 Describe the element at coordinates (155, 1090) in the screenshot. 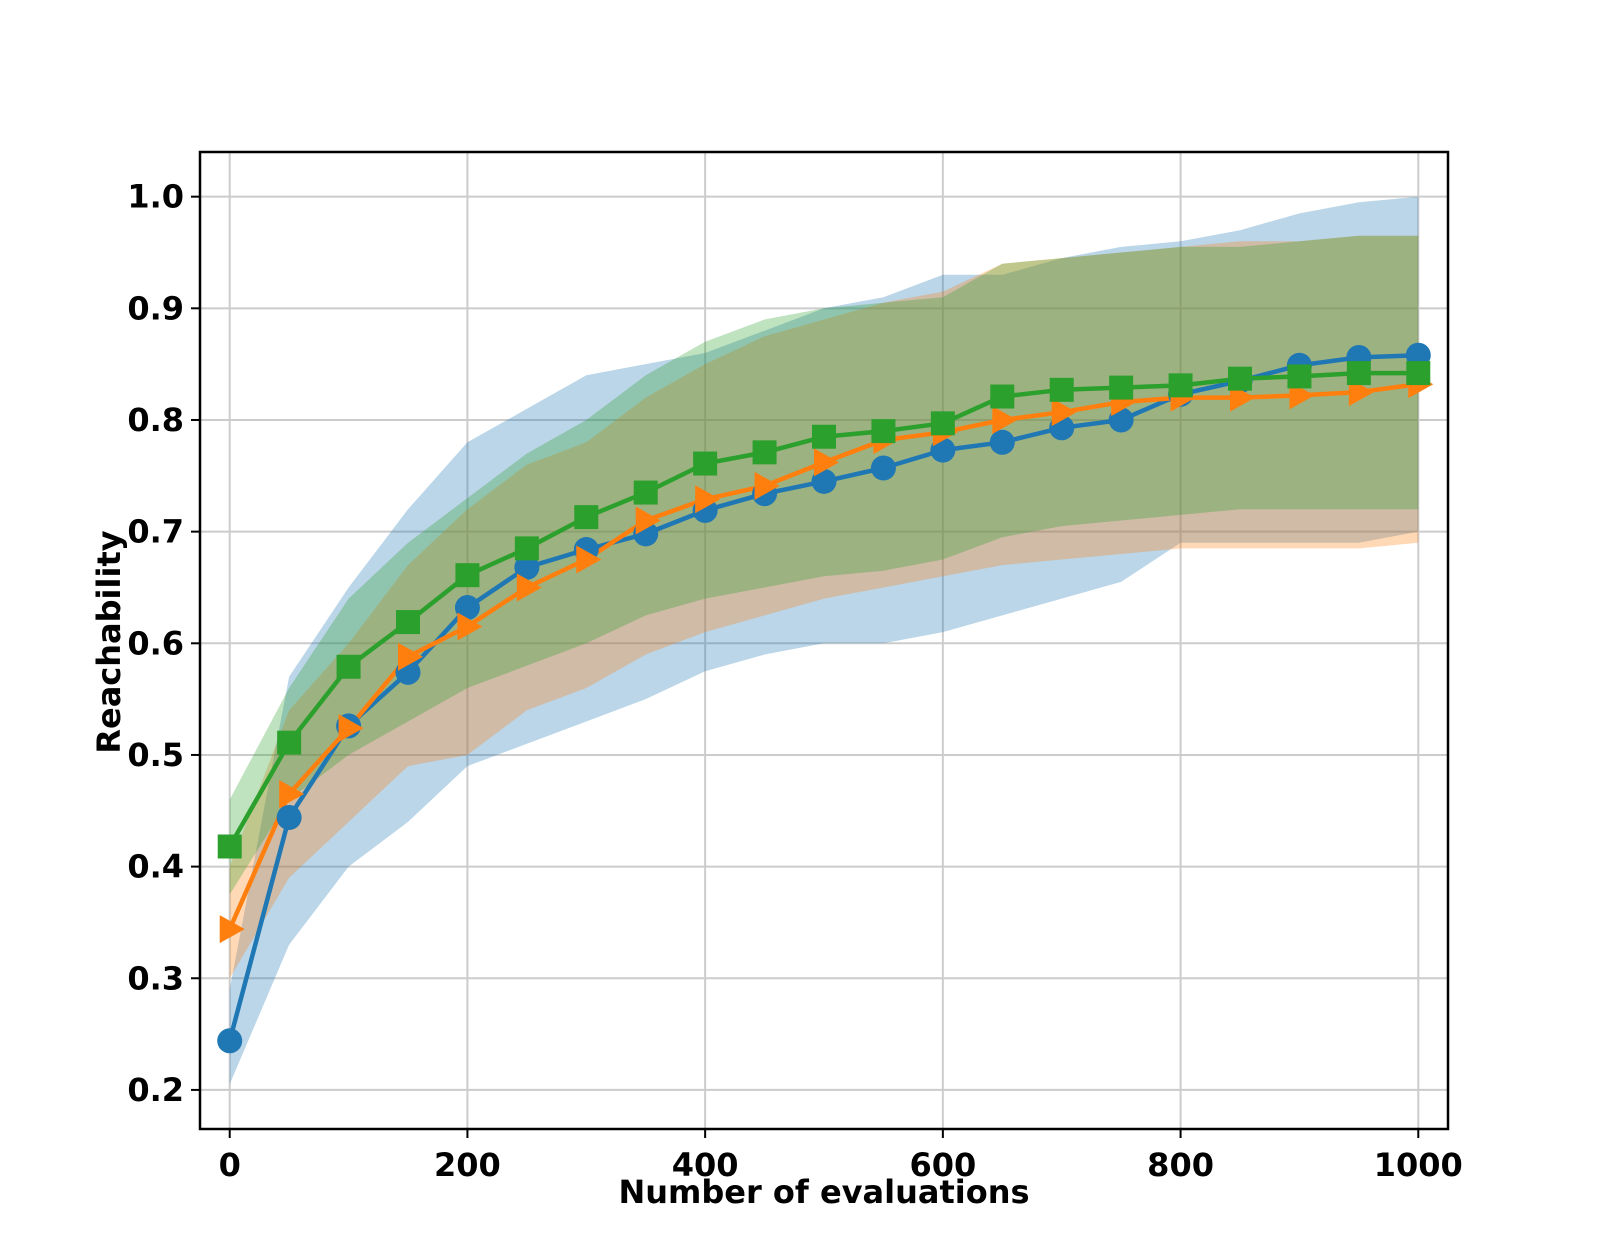

I see `y-tick-label: 0.2` at that location.